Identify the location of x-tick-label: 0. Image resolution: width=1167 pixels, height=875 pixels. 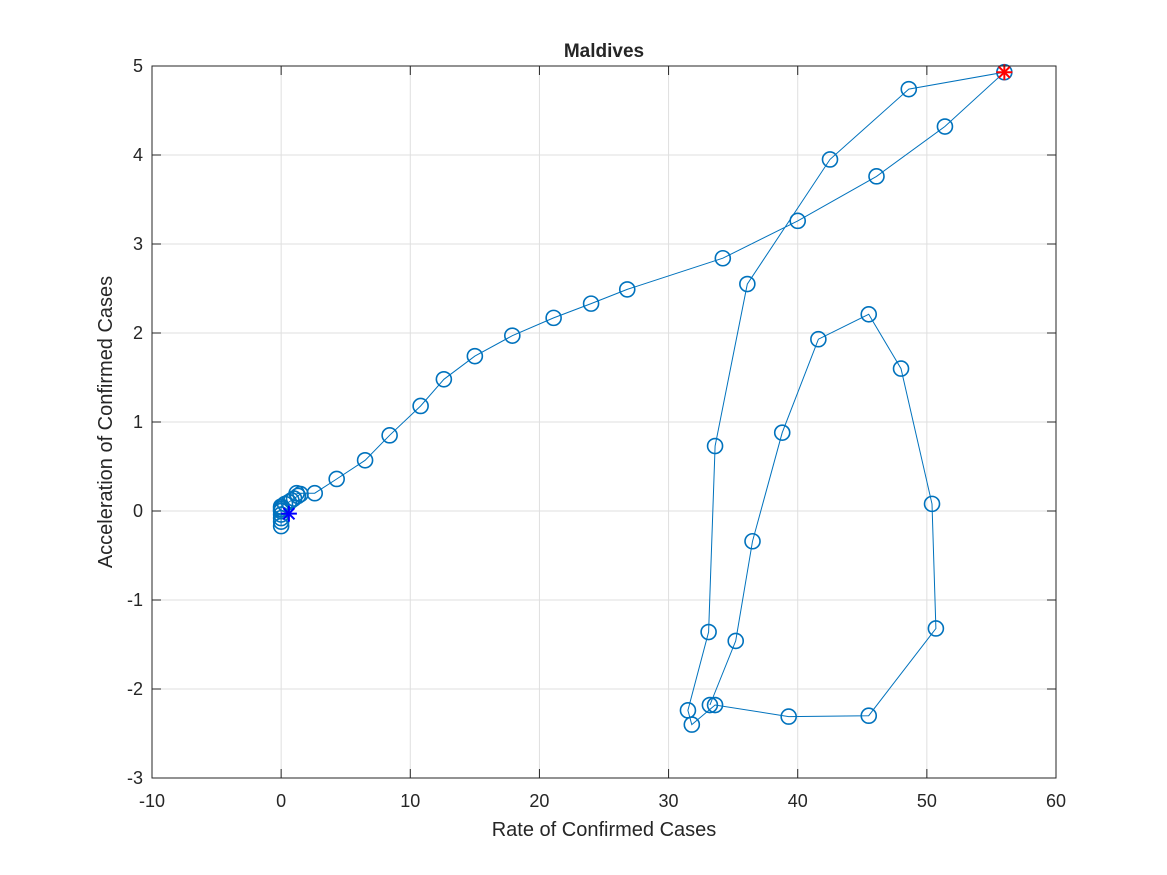
(281, 801).